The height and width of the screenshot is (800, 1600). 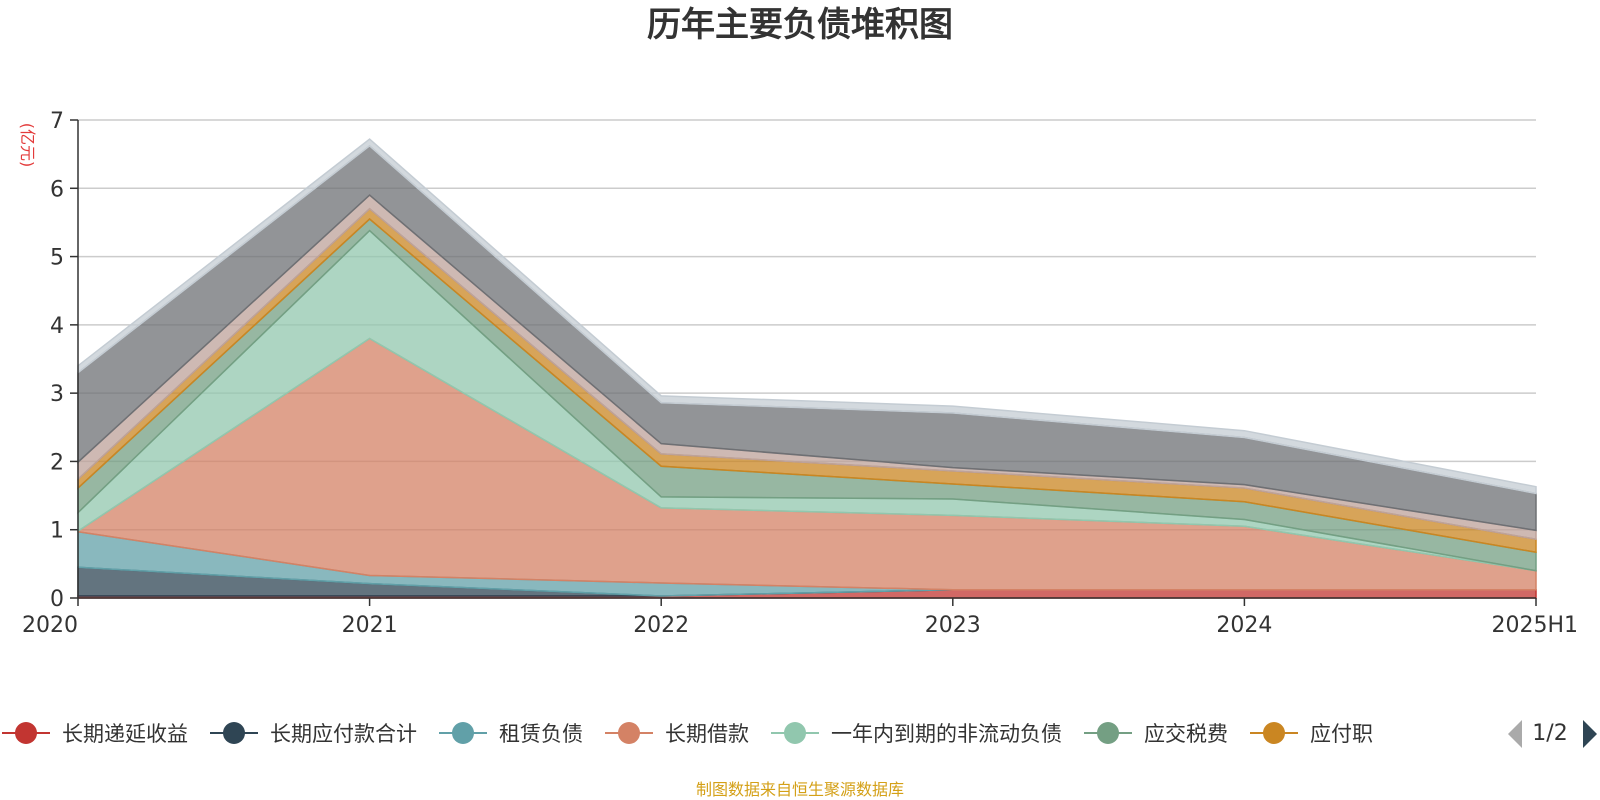 I want to click on data-source-note: 制图数据来自恒生聚源数据库, so click(x=800, y=789).